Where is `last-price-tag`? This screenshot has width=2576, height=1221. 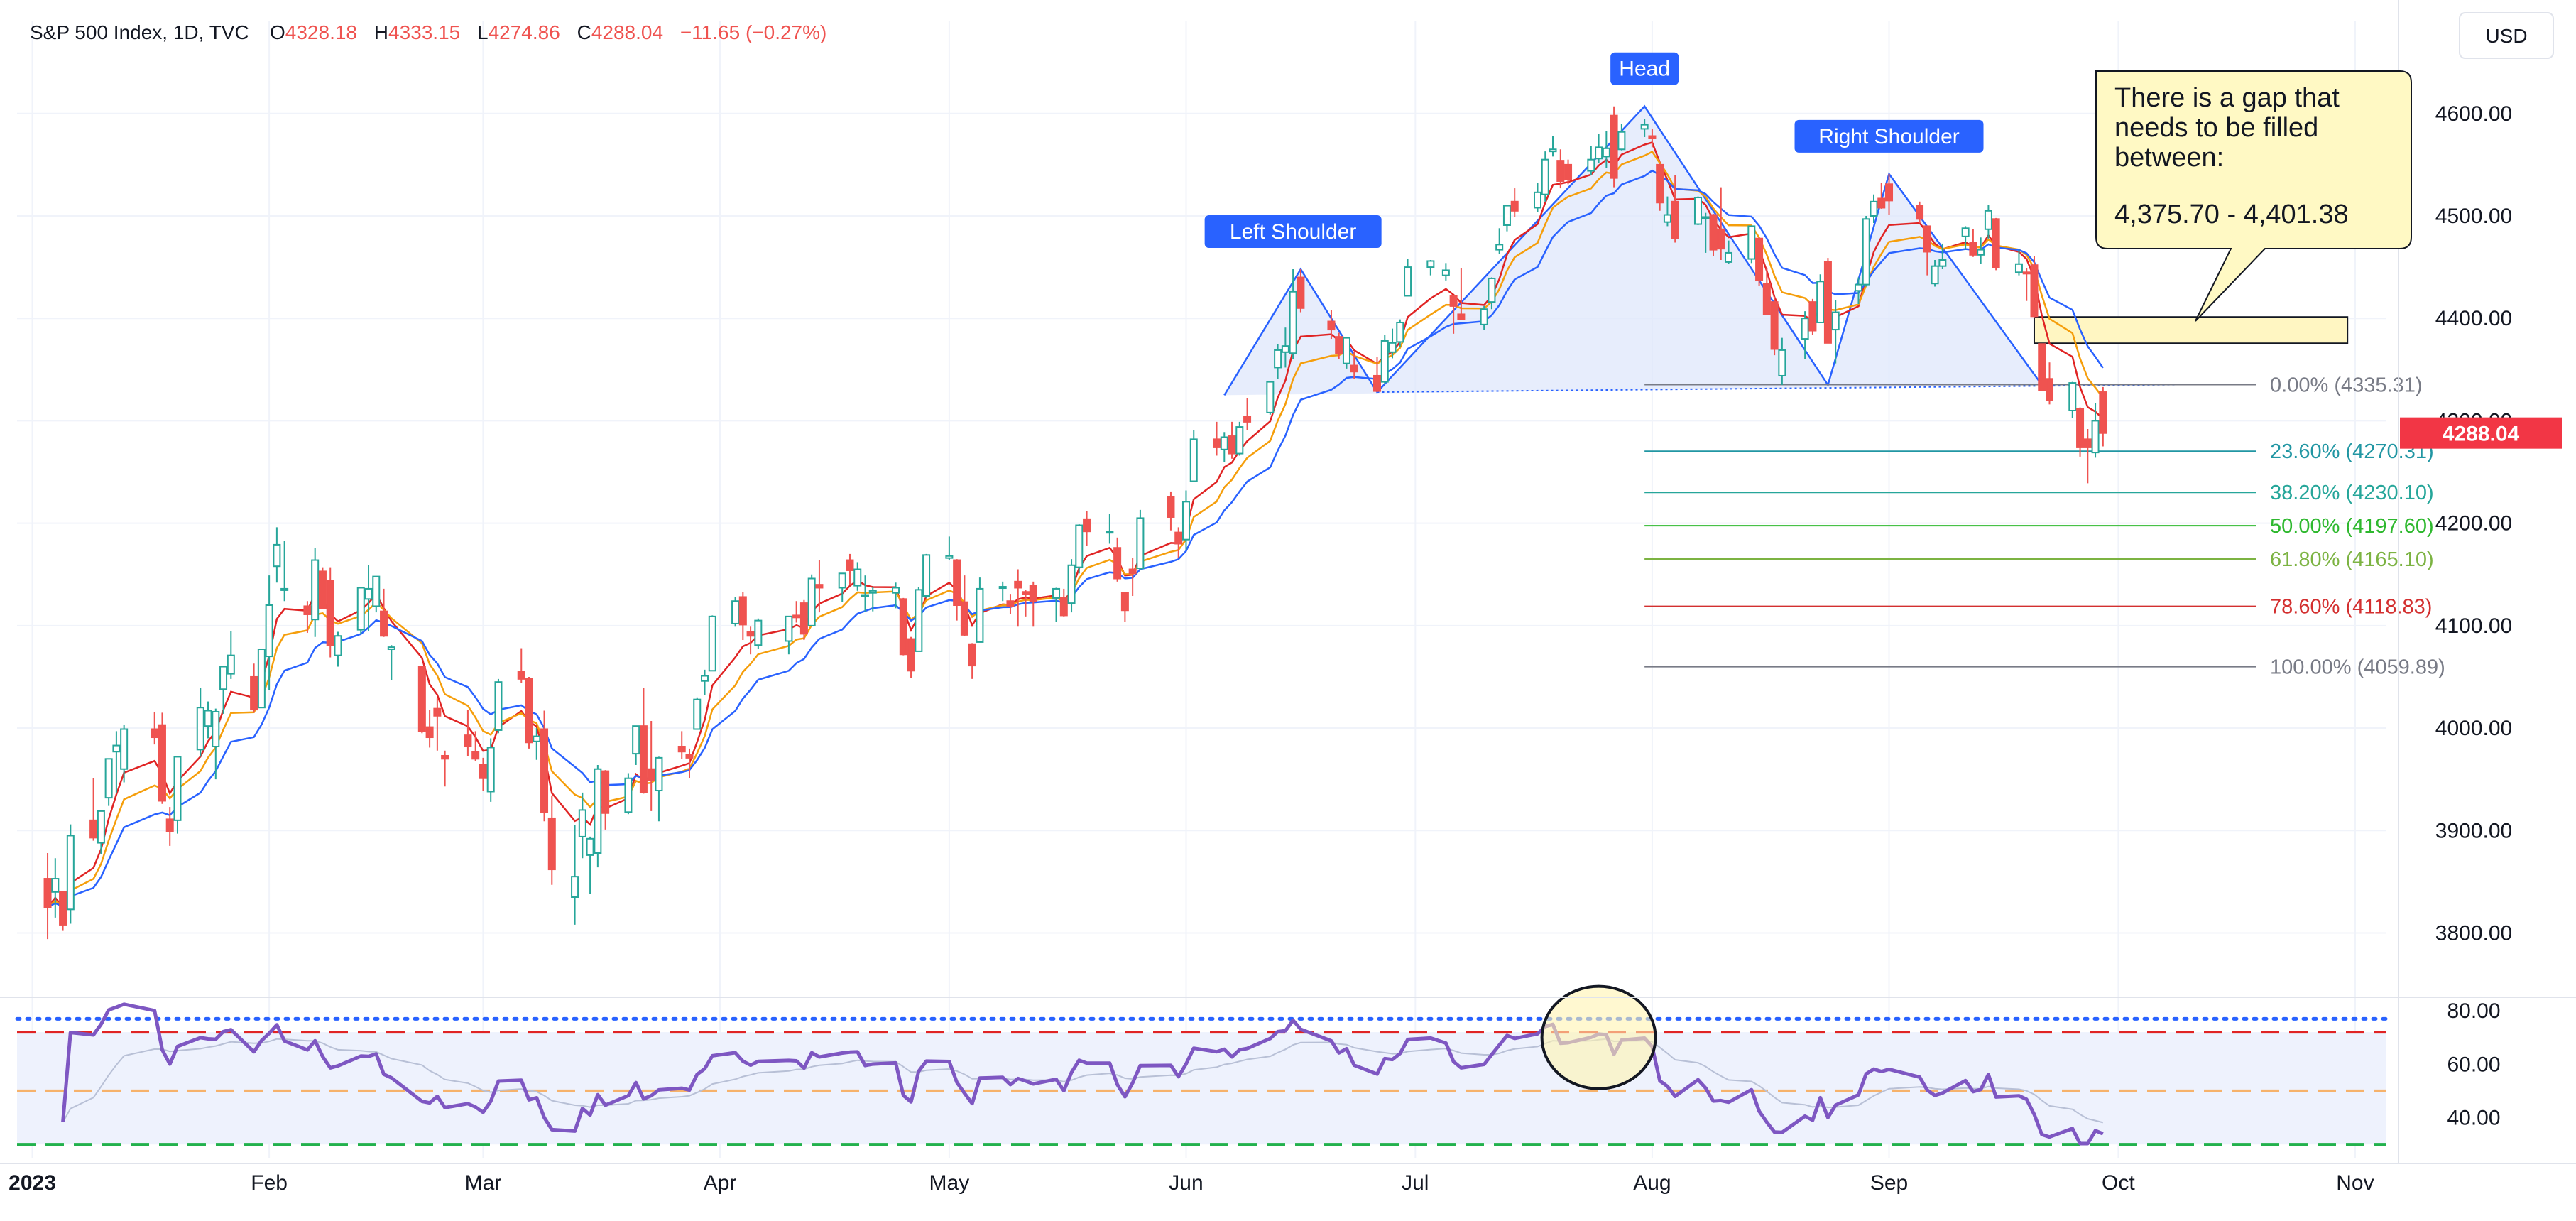 last-price-tag is located at coordinates (2481, 433).